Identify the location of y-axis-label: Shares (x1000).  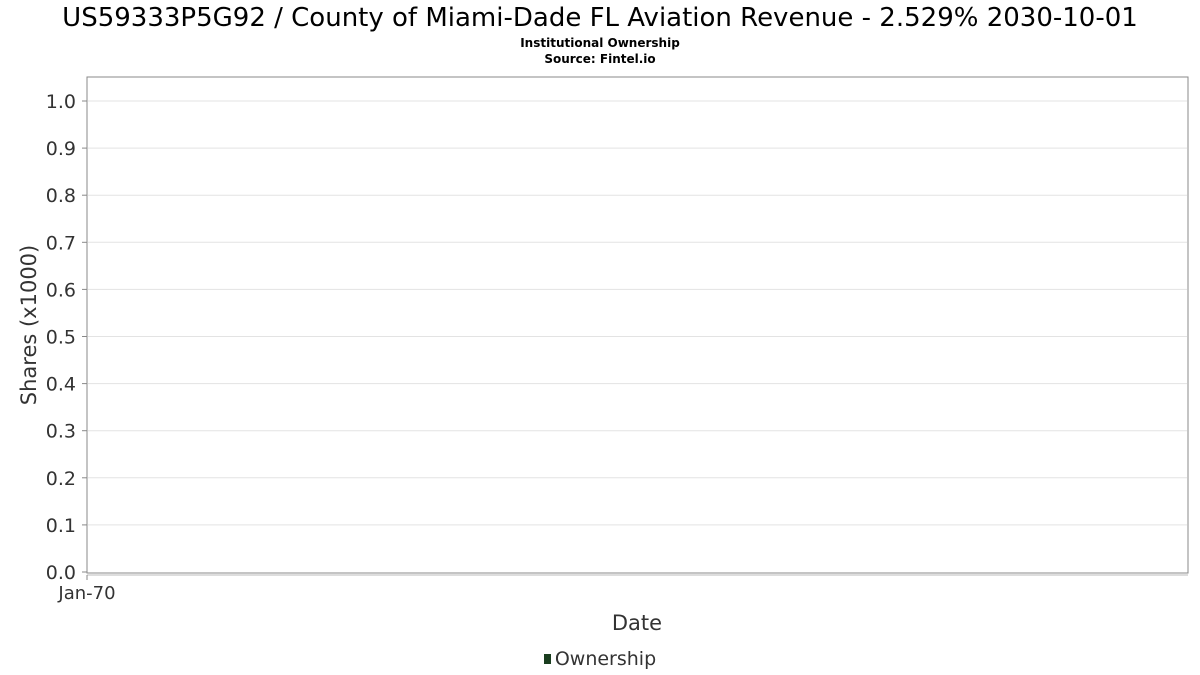
(29, 325).